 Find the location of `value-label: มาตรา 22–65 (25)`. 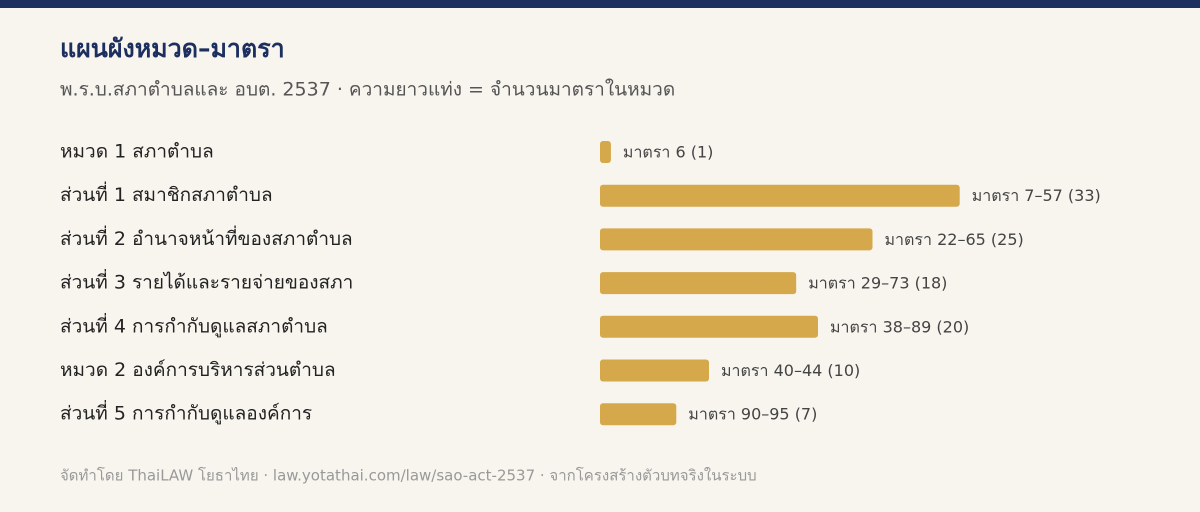

value-label: มาตรา 22–65 (25) is located at coordinates (954, 239).